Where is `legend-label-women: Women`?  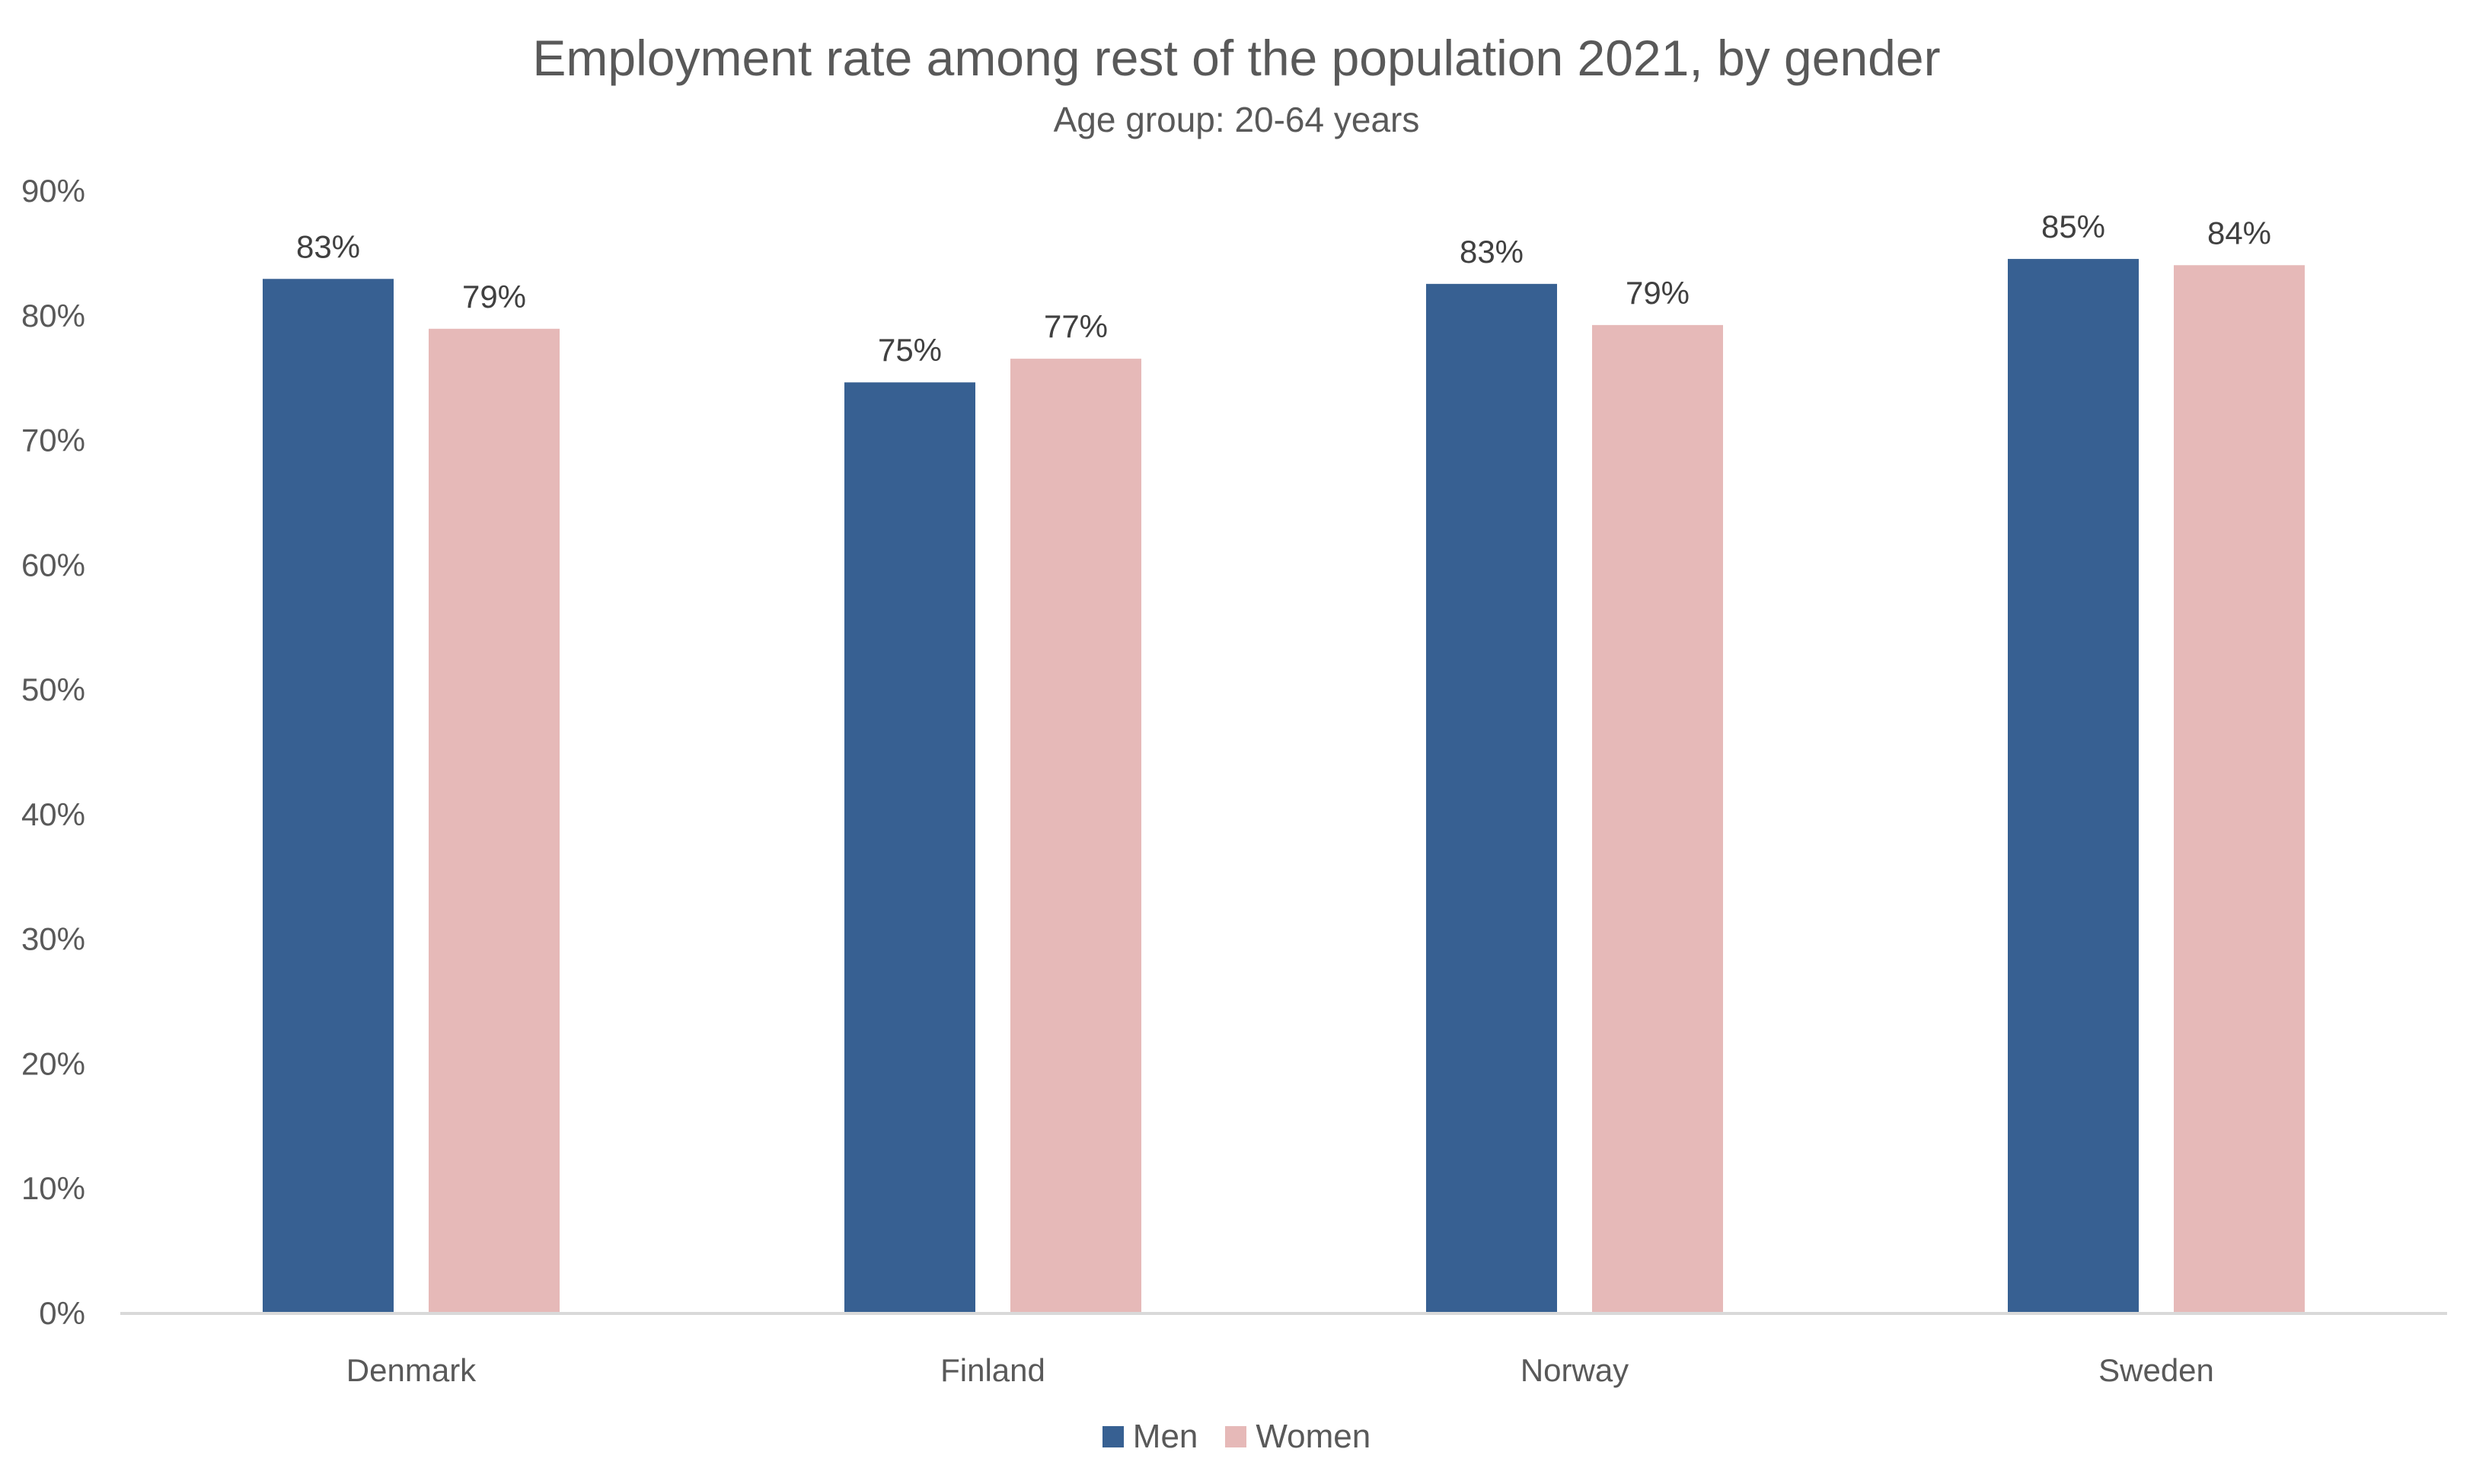 legend-label-women: Women is located at coordinates (1313, 1436).